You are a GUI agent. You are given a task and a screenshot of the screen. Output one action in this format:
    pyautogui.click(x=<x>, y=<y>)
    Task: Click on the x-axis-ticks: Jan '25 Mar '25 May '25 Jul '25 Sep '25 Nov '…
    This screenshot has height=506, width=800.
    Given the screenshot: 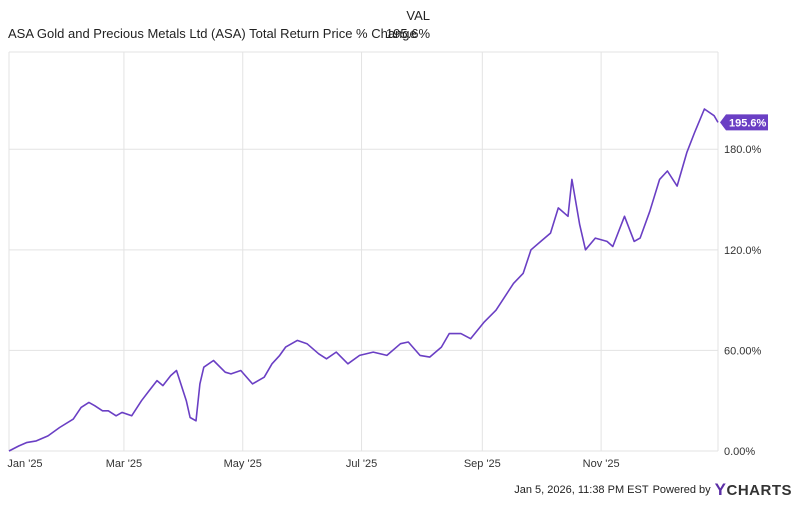 What is the action you would take?
    pyautogui.click(x=313, y=464)
    